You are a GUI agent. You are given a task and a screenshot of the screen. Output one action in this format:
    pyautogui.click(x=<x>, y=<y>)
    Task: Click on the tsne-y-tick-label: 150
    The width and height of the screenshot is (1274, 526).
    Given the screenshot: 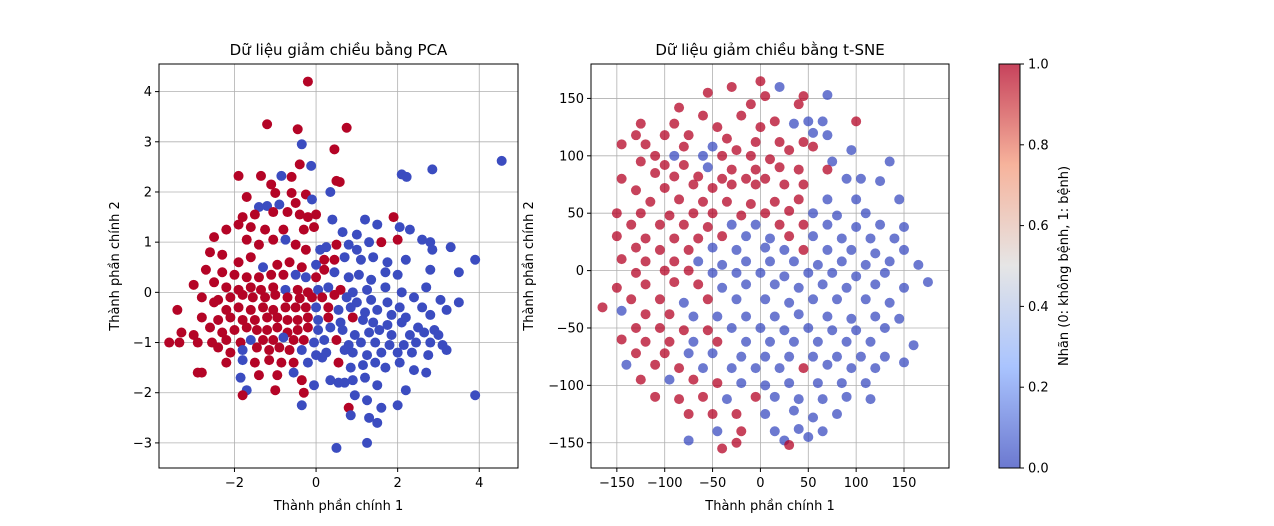 What is the action you would take?
    pyautogui.click(x=571, y=99)
    